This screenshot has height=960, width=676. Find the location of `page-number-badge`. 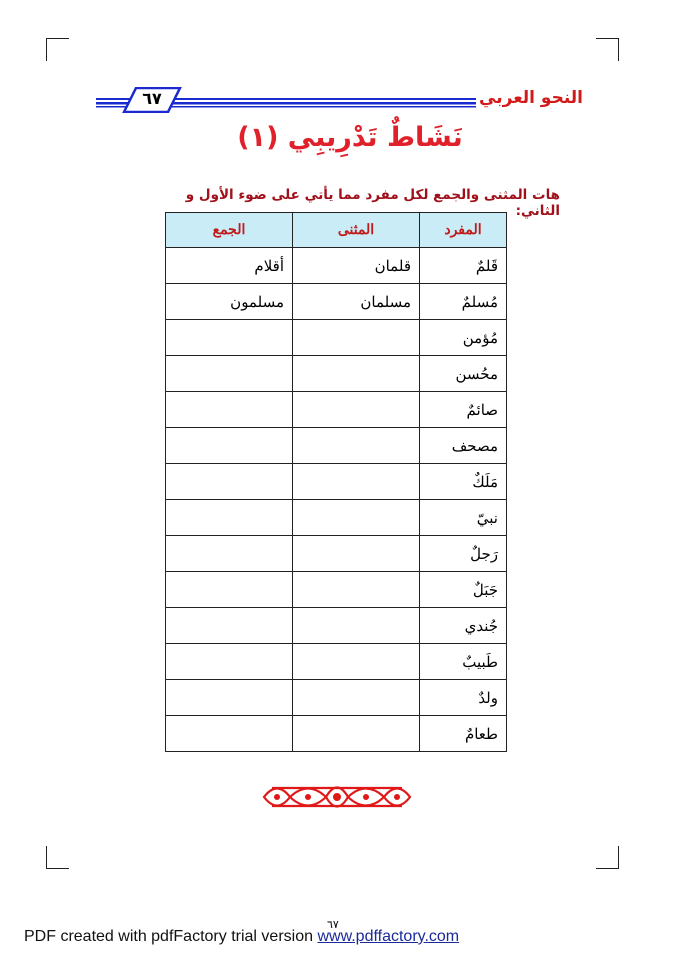

page-number-badge is located at coordinates (152, 100).